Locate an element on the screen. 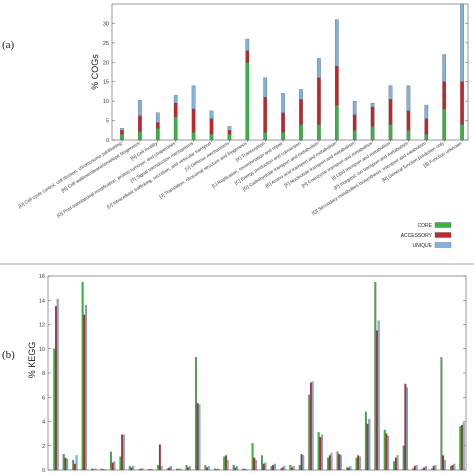 Image resolution: width=474 pixels, height=474 pixels. cog-legend-label: UNIQUE is located at coordinates (423, 246).